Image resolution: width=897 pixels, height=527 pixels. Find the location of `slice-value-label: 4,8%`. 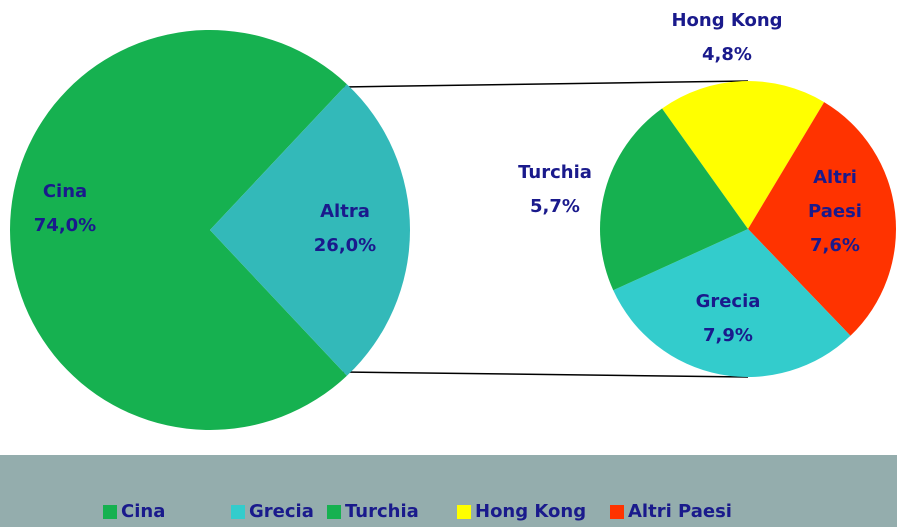

slice-value-label: 4,8% is located at coordinates (727, 54).